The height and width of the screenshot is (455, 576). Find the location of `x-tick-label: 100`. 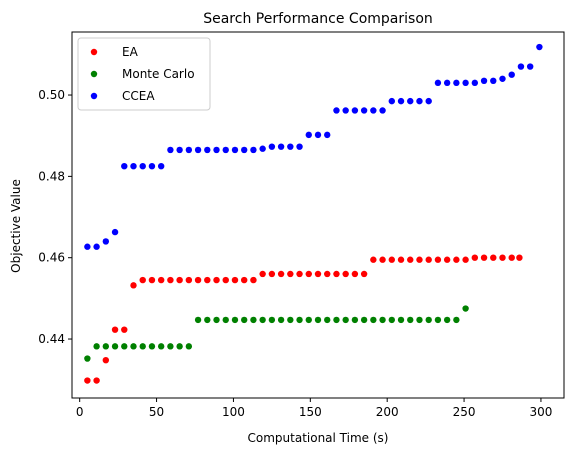

x-tick-label: 100 is located at coordinates (233, 412).